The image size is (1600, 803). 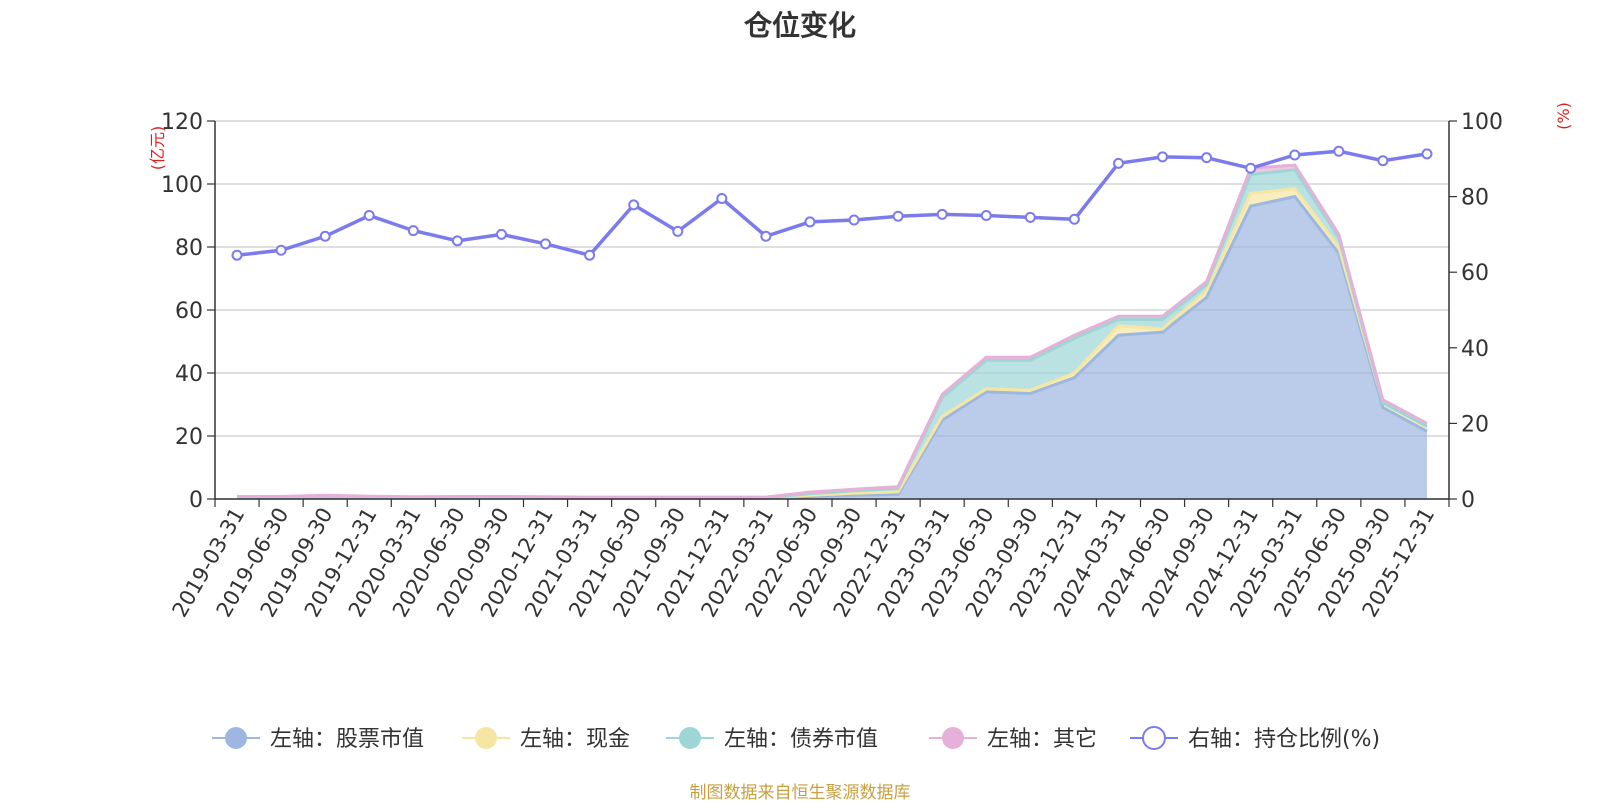 What do you see at coordinates (1475, 349) in the screenshot?
I see `right-tick-label: 40` at bounding box center [1475, 349].